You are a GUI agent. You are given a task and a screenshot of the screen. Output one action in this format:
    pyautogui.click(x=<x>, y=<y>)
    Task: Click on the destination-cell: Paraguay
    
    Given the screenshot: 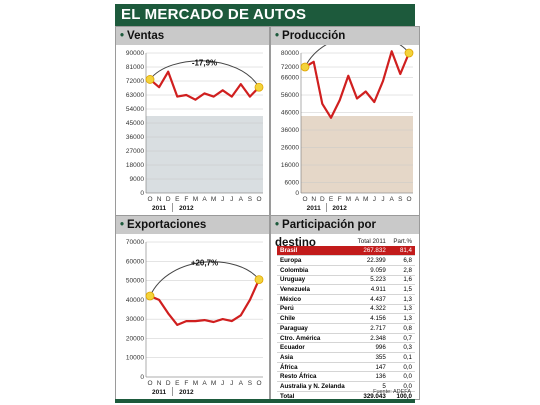 What is the action you would take?
    pyautogui.click(x=315, y=328)
    